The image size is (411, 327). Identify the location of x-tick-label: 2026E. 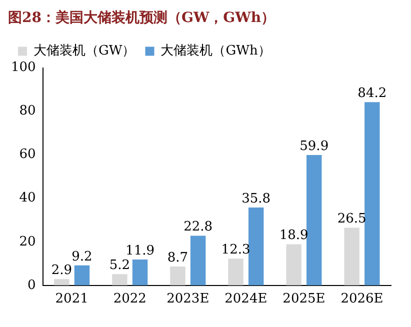
(362, 299).